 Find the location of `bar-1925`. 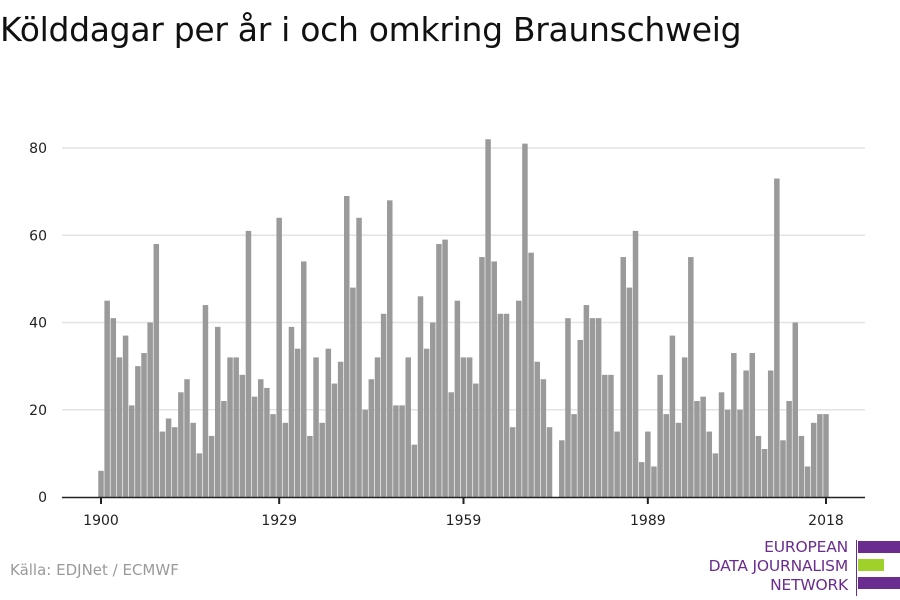

bar-1925 is located at coordinates (254, 446).